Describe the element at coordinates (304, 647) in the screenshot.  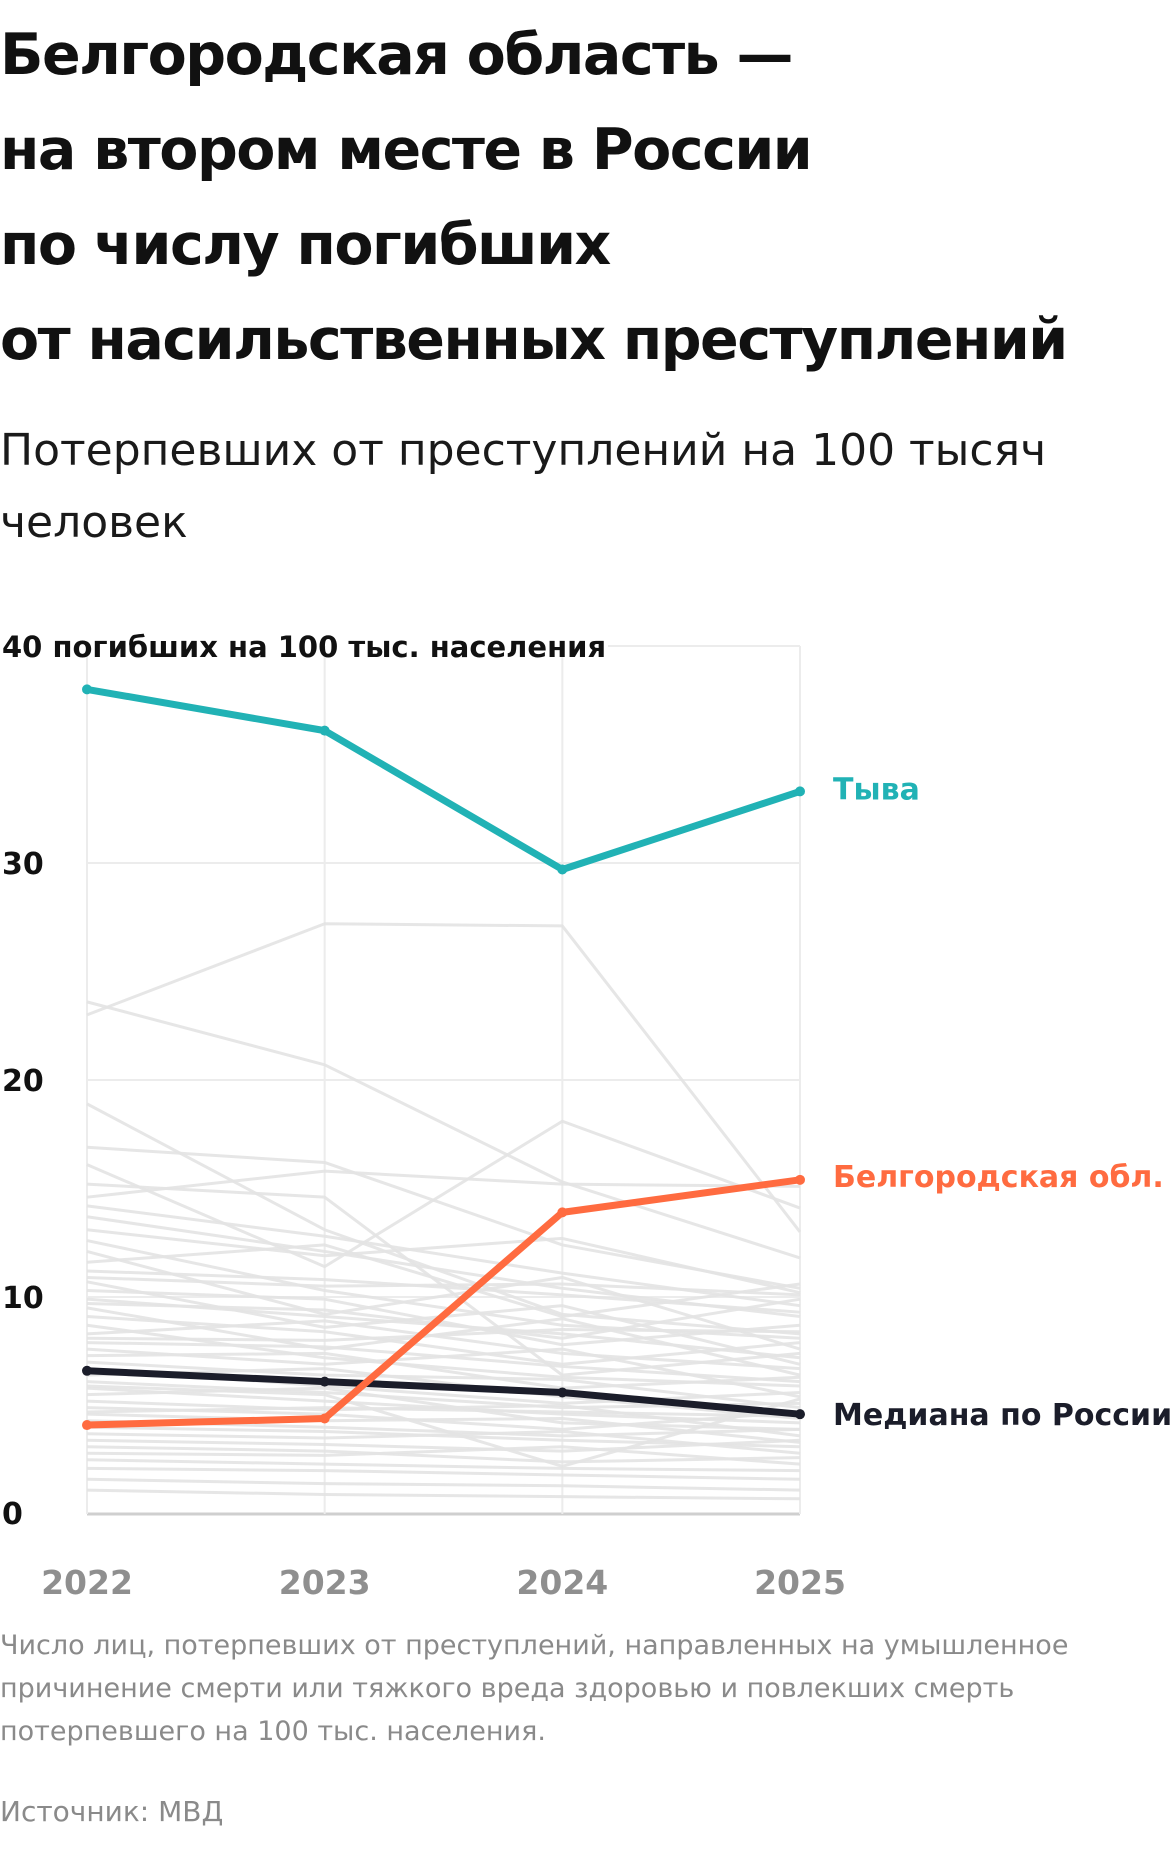
I see `y-tick-label: 40 погибших на 100 тыс. населения` at that location.